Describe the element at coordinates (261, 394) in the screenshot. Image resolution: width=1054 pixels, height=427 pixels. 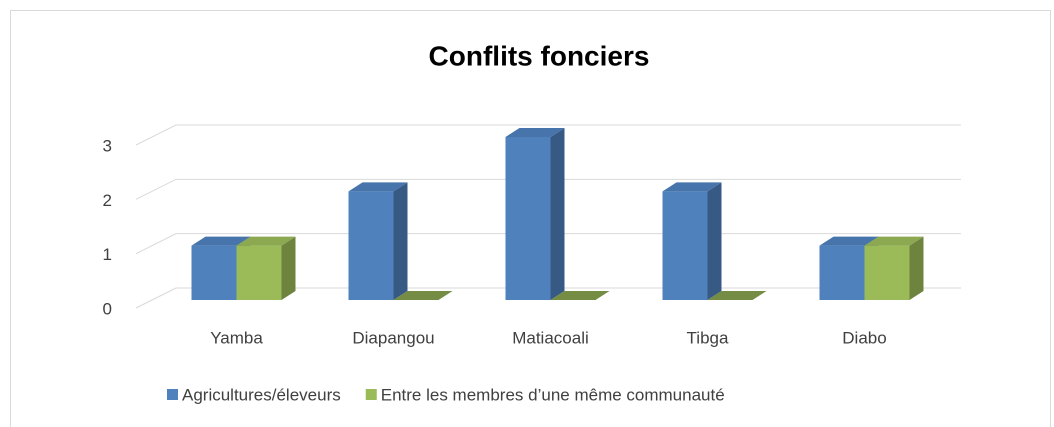
I see `legend-label: Agricultures/éleveurs` at that location.